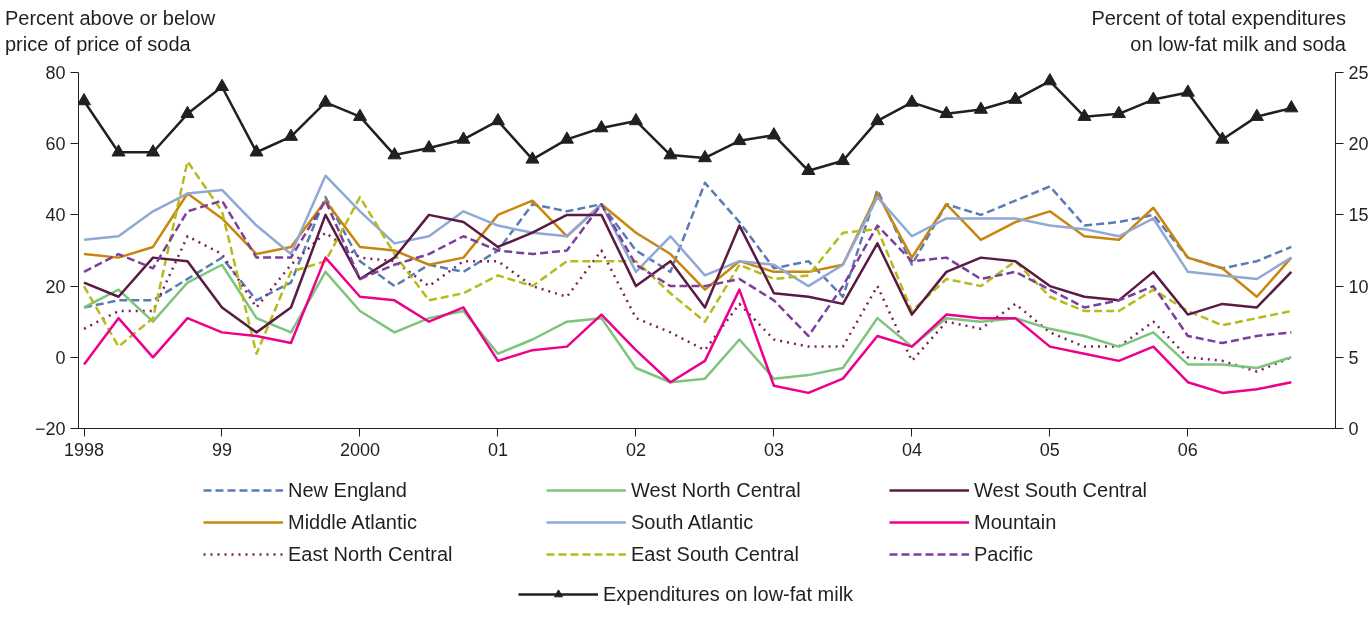 The height and width of the screenshot is (643, 1371). What do you see at coordinates (353, 522) in the screenshot?
I see `legend-label: Middle Atlantic` at bounding box center [353, 522].